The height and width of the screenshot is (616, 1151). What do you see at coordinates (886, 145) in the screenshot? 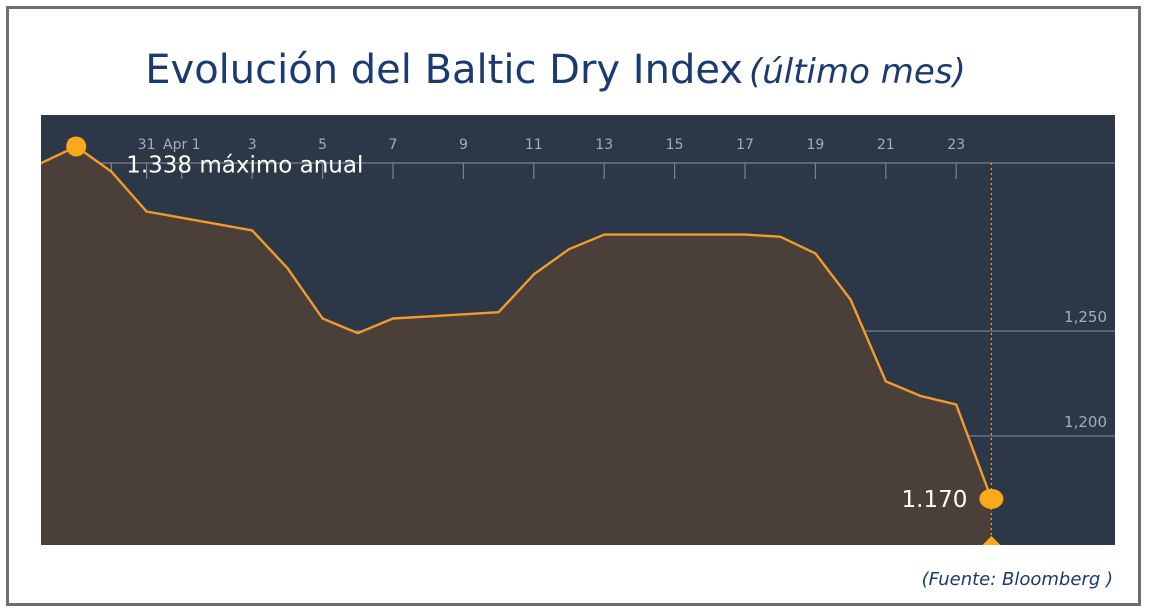
I see `x-tick-label: 21` at bounding box center [886, 145].